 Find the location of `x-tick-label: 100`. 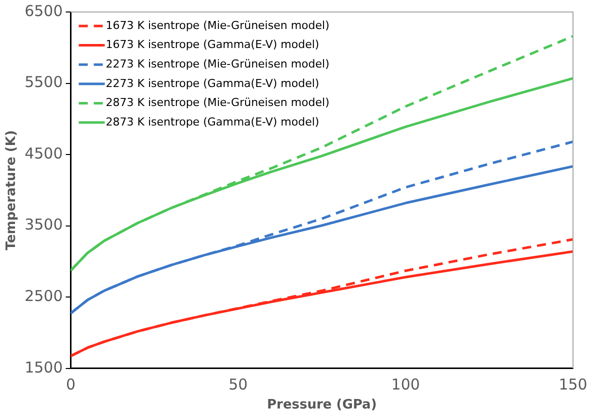

x-tick-label: 100 is located at coordinates (405, 384).